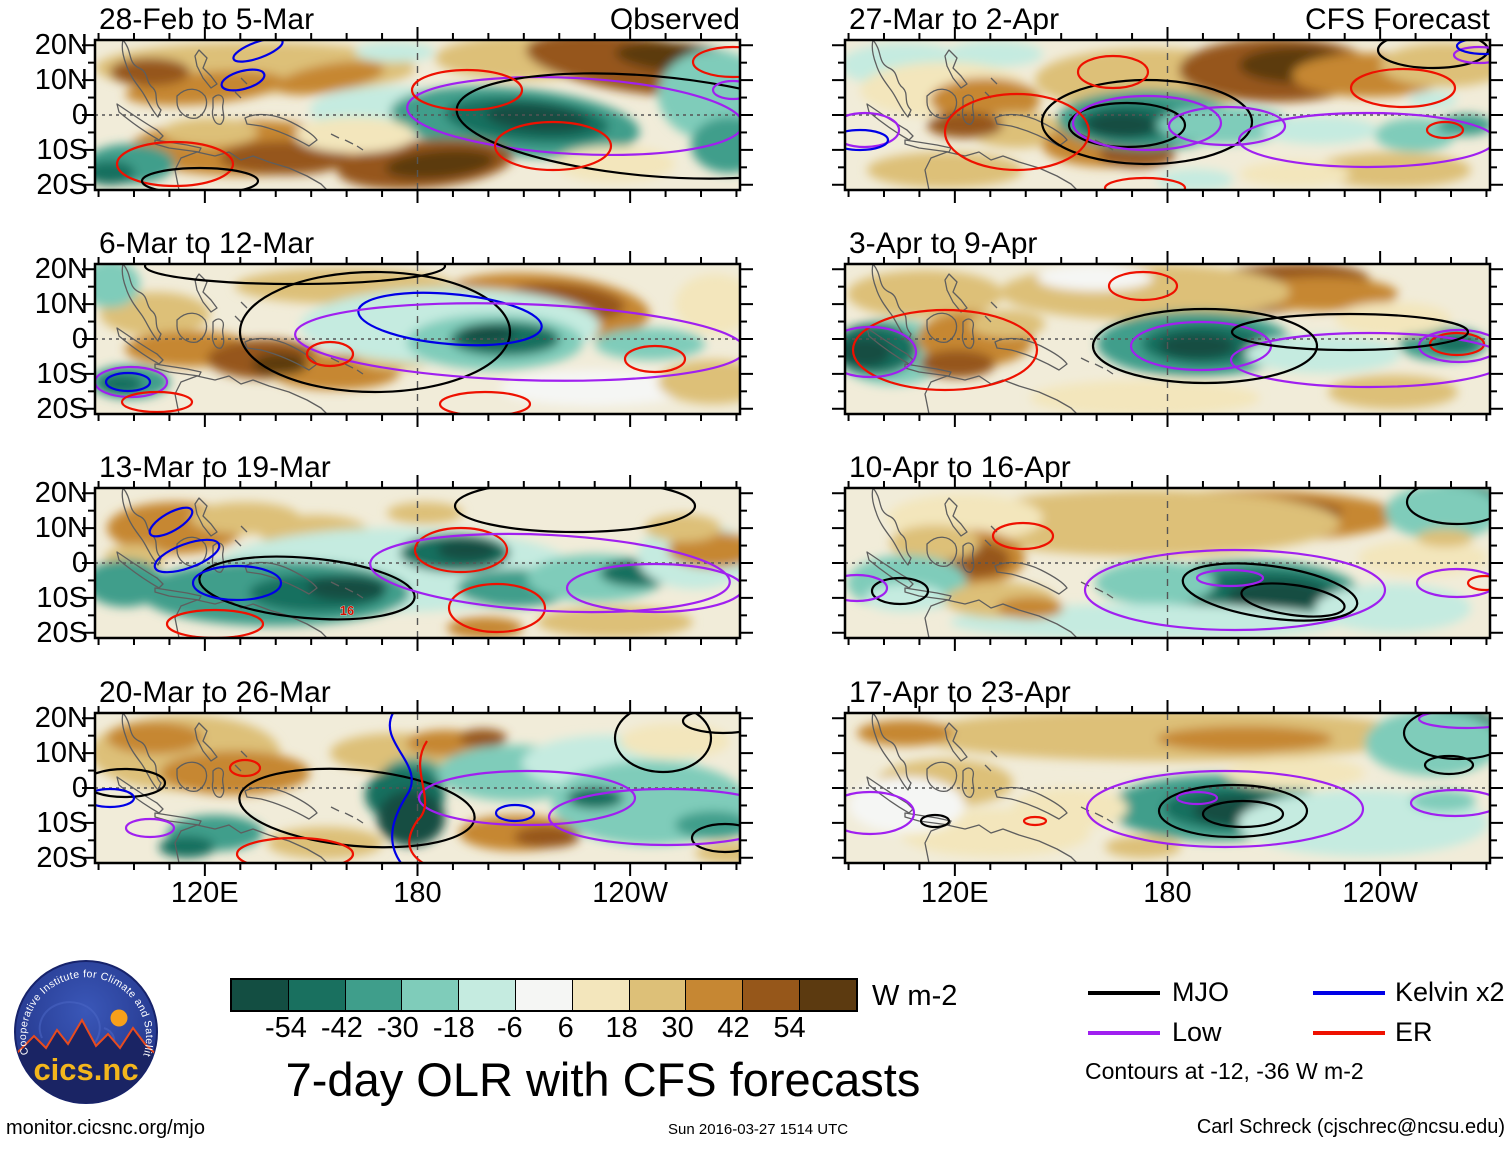  Describe the element at coordinates (215, 692) in the screenshot. I see `panel-title-obs-week-4: 20-Mar to 26-Mar` at that location.